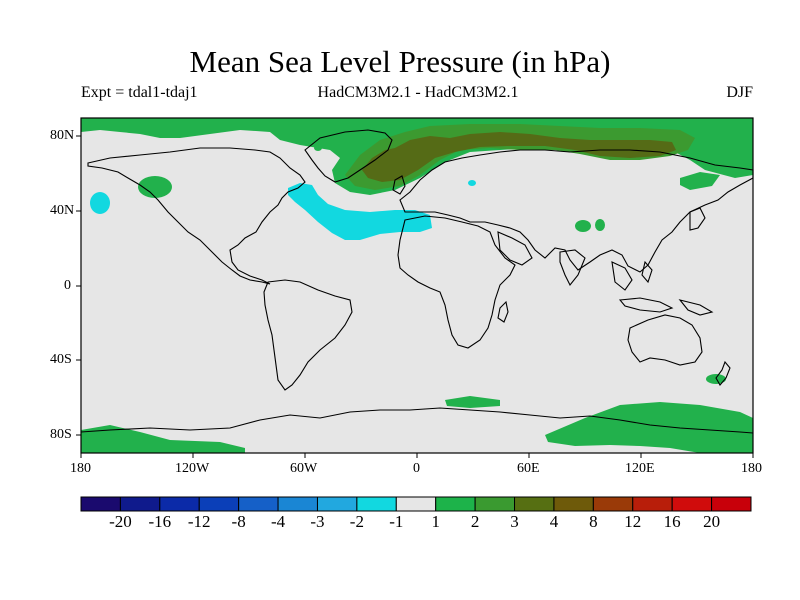 The height and width of the screenshot is (600, 800). I want to click on lat-tick-label: 40S, so click(61, 359).